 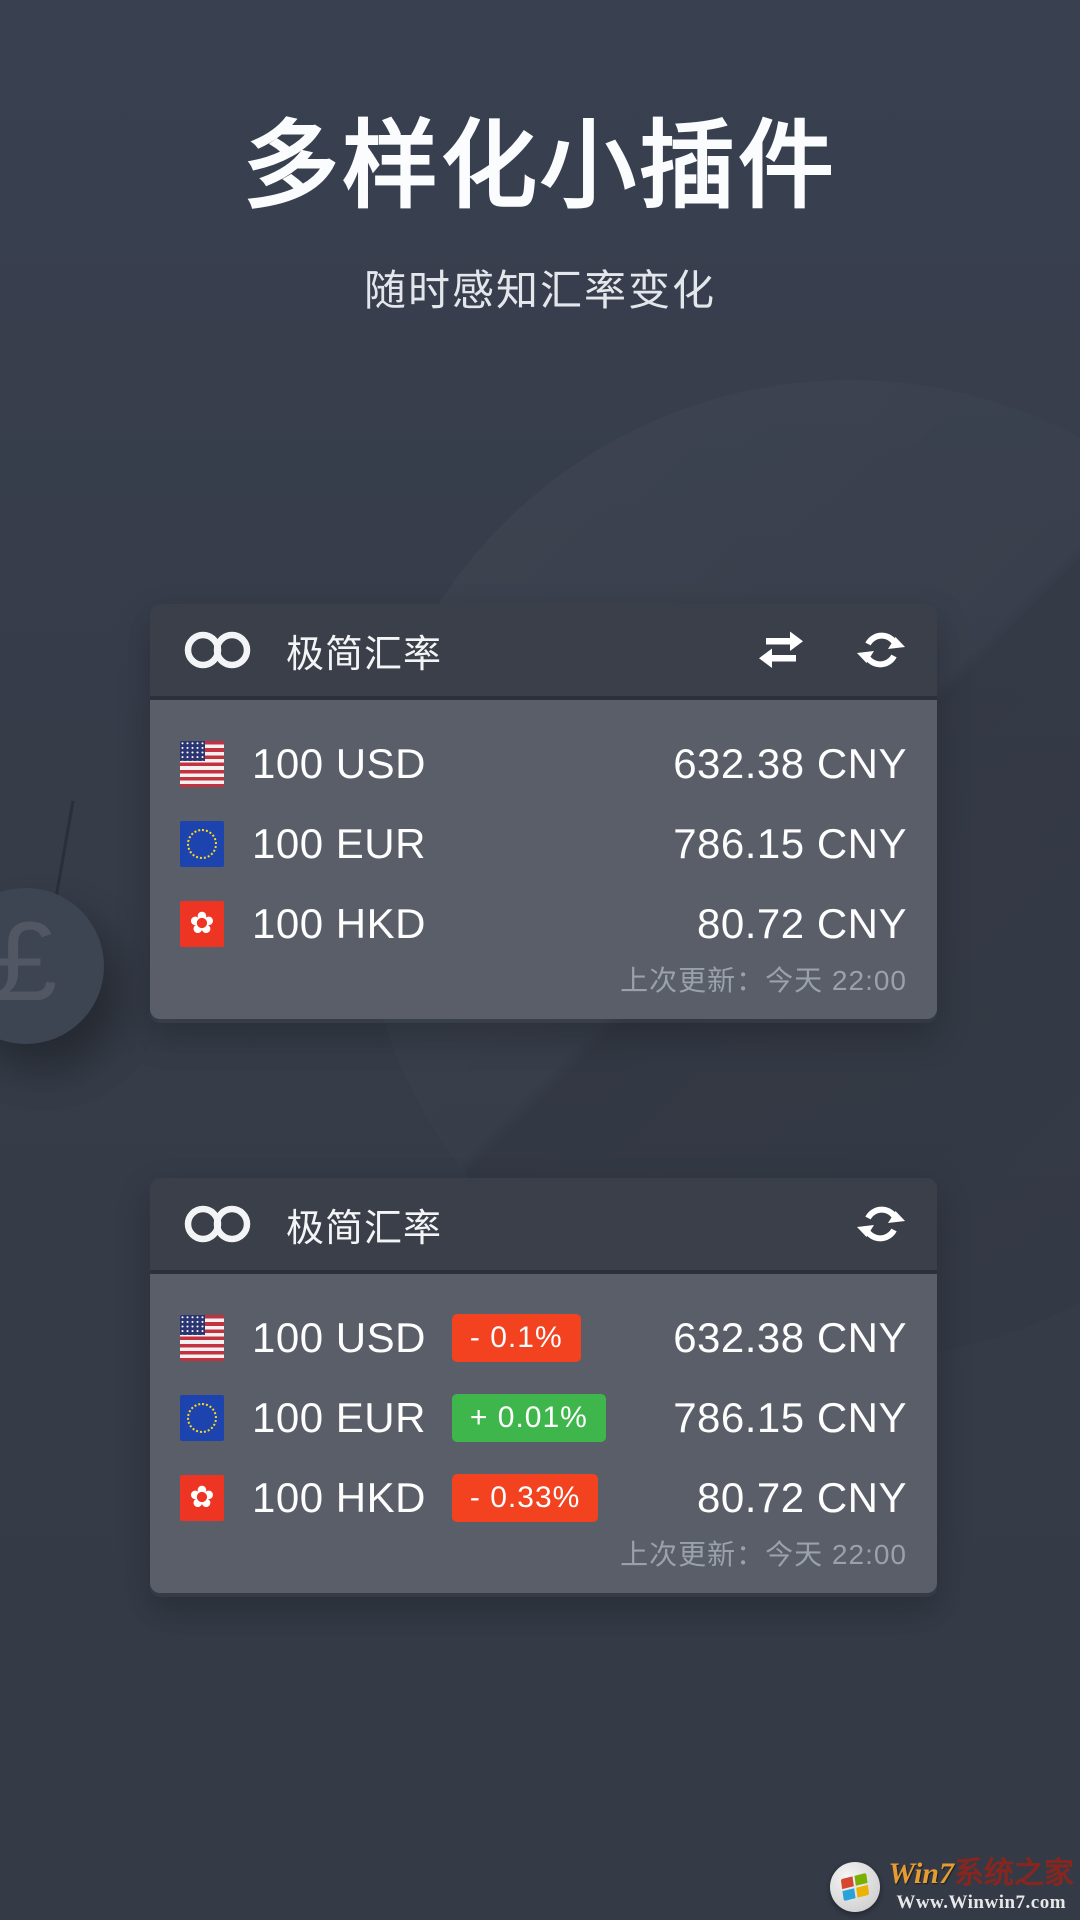 I want to click on change-badge: - 0.1%, so click(x=516, y=1338).